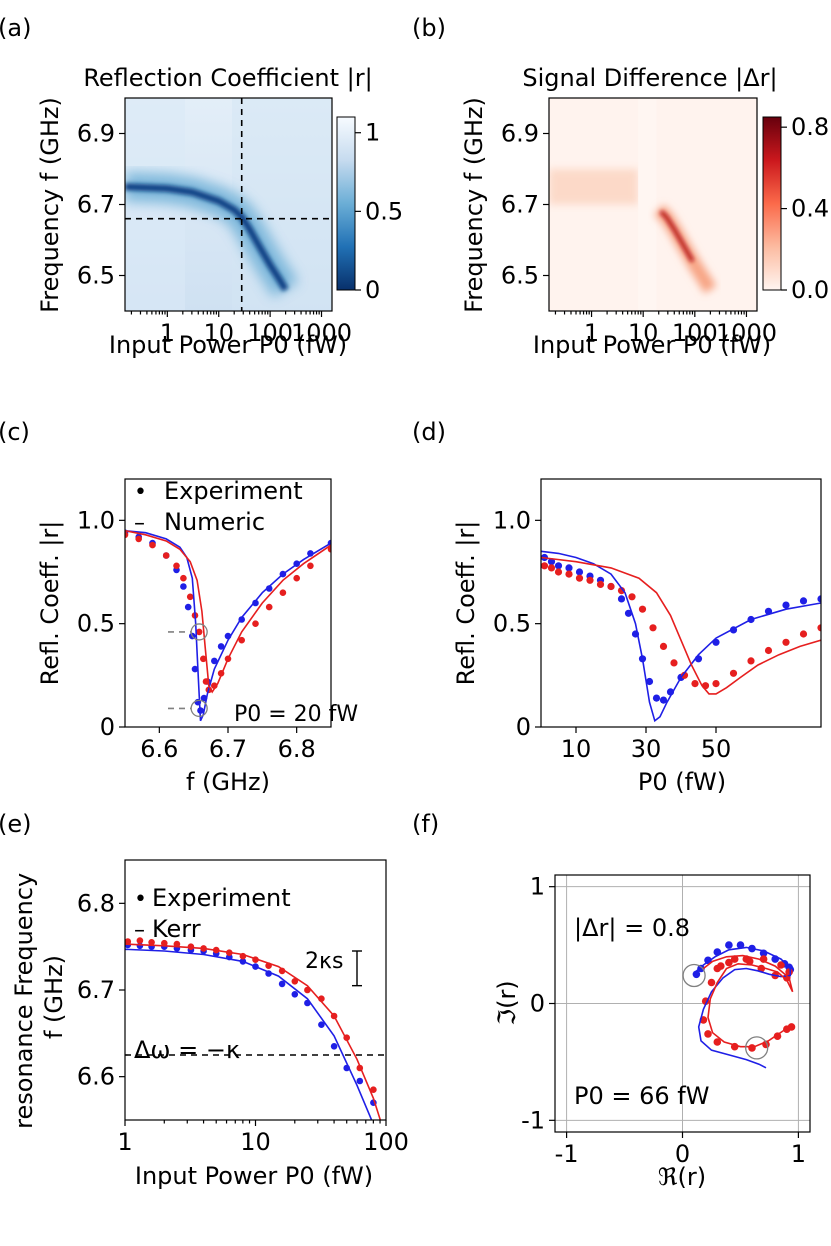 This screenshot has width=831, height=1246. What do you see at coordinates (649, 78) in the screenshot?
I see `panel-b-title: Signal Difference |Δr|` at bounding box center [649, 78].